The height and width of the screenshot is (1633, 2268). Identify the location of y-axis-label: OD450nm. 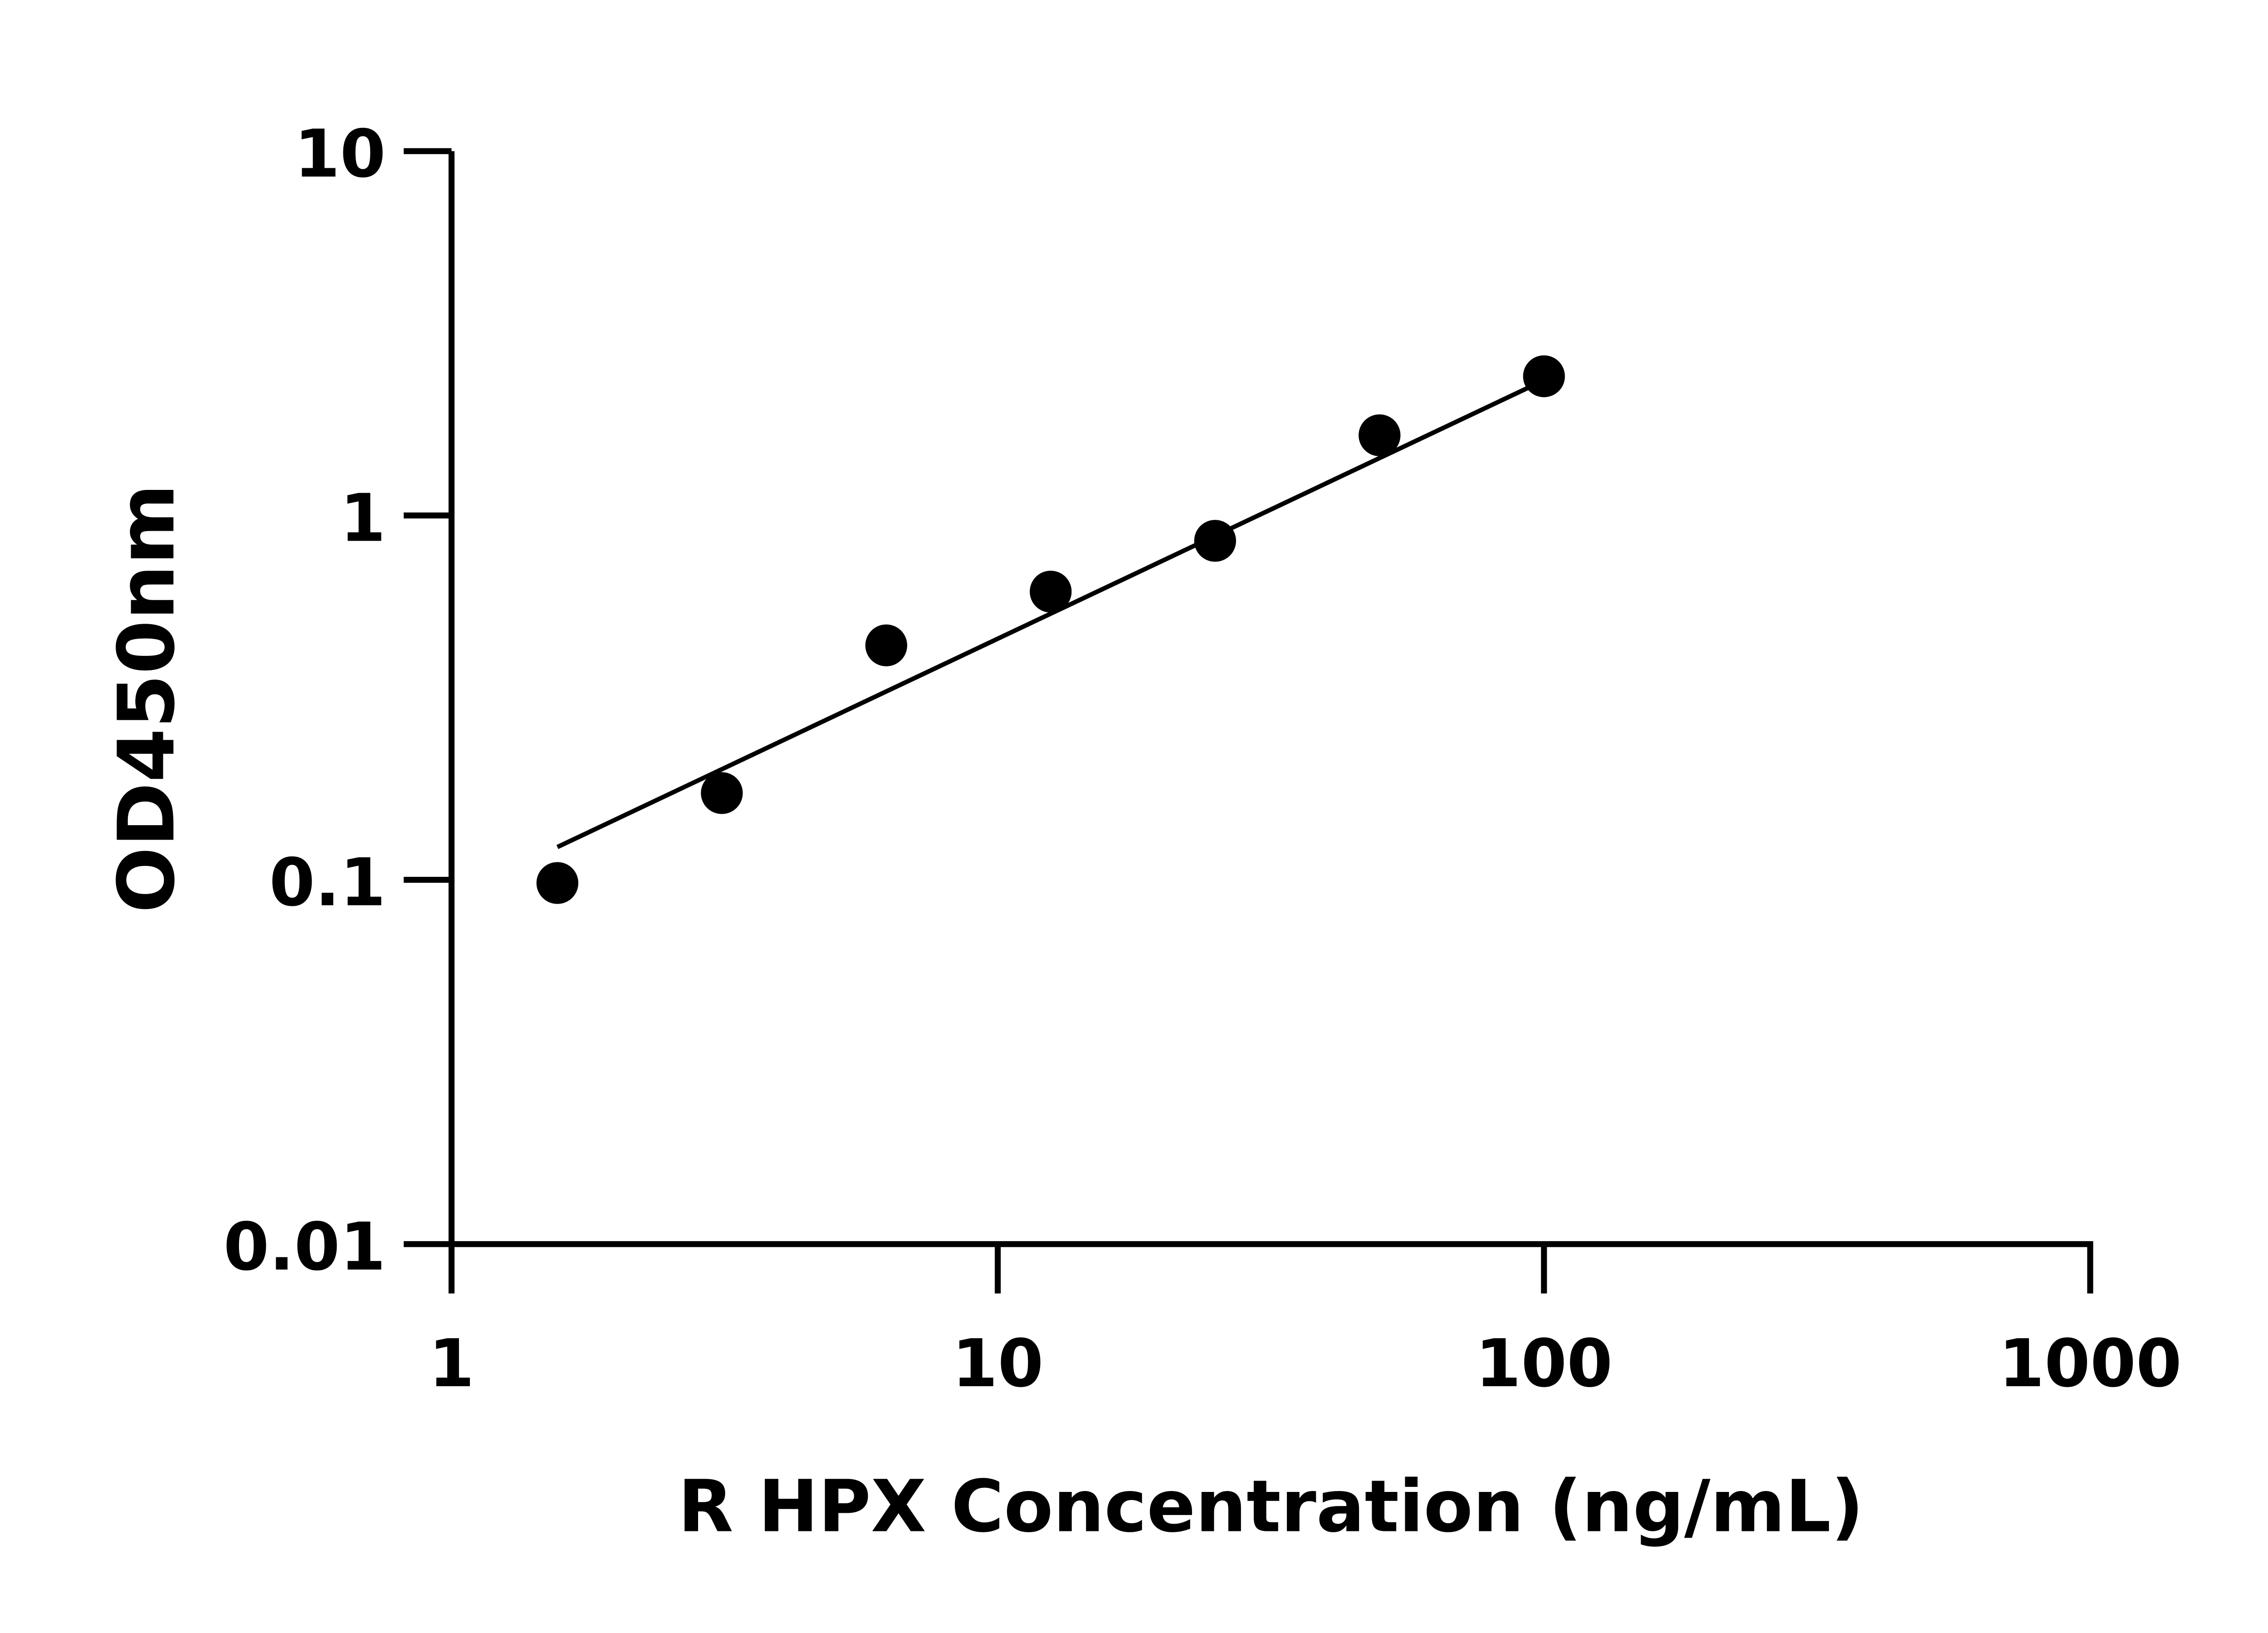
(147, 698).